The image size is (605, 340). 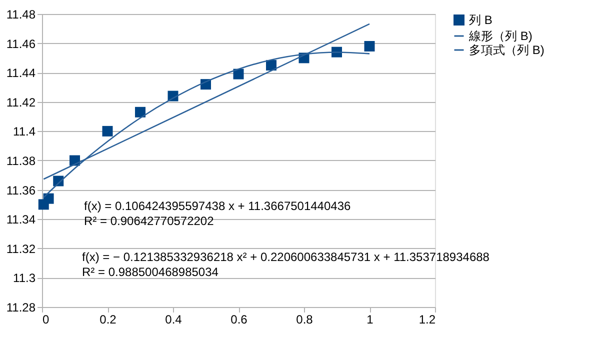 I want to click on y-tick-label: 11.4, so click(x=24, y=131).